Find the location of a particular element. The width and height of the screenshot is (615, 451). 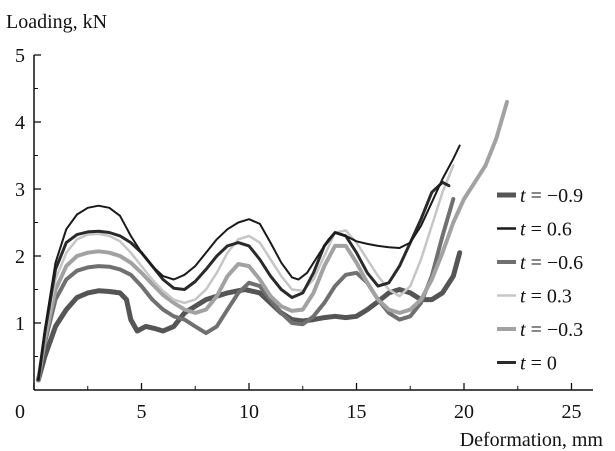

legend-label: t = −0.9 is located at coordinates (551, 196).